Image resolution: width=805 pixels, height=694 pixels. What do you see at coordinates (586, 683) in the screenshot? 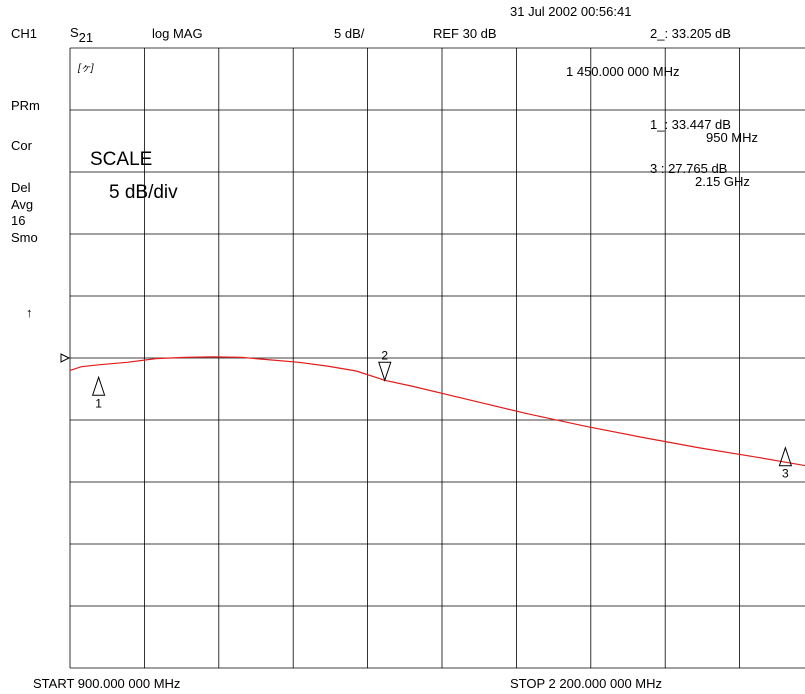
I see `stop-frequency: STOP 2 200.000 000 MHz` at bounding box center [586, 683].